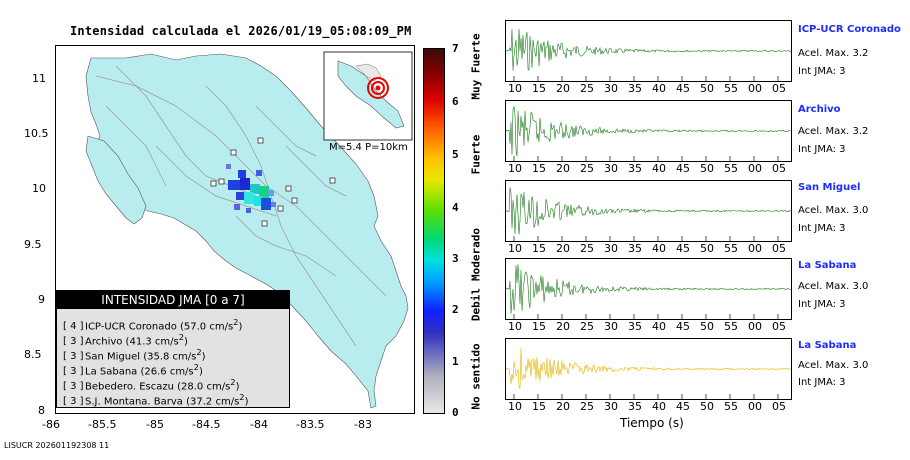 This screenshot has width=910, height=460. Describe the element at coordinates (36, 133) in the screenshot. I see `y-tick-10-5: 10.5` at that location.